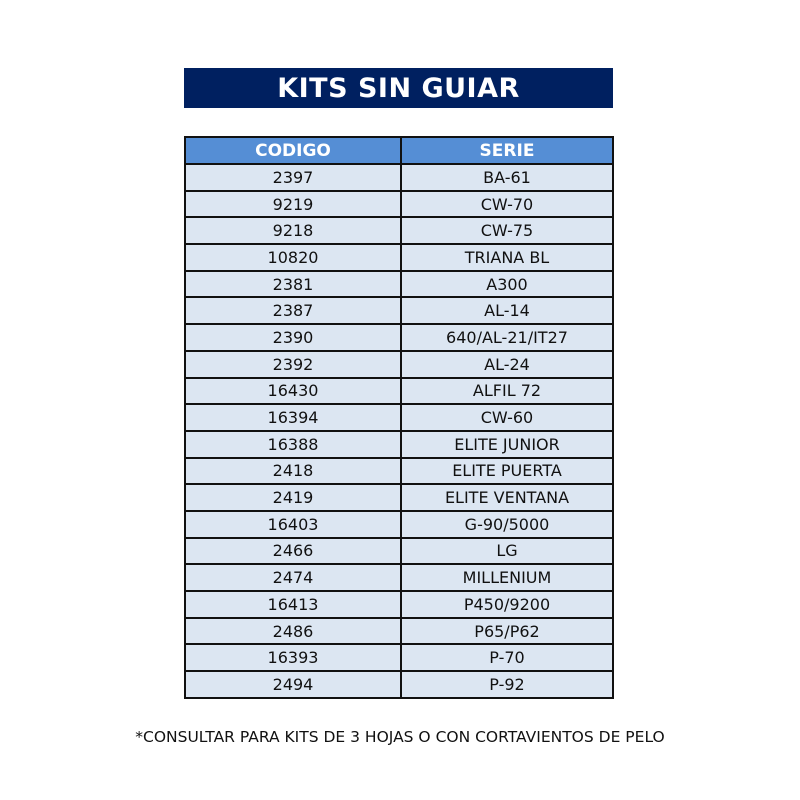  I want to click on table-row: 2381 A300, so click(399, 284).